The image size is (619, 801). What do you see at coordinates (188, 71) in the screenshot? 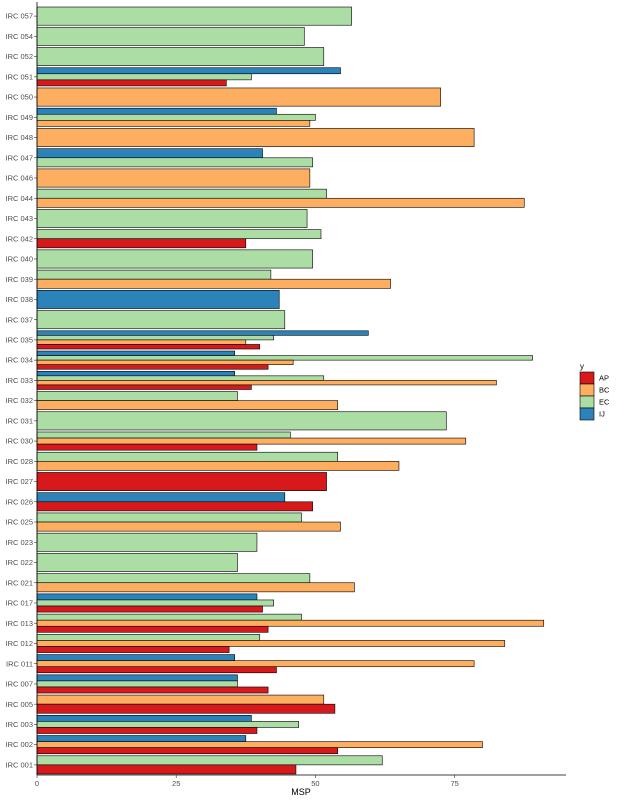
I see `bar-irc-051-ij` at bounding box center [188, 71].